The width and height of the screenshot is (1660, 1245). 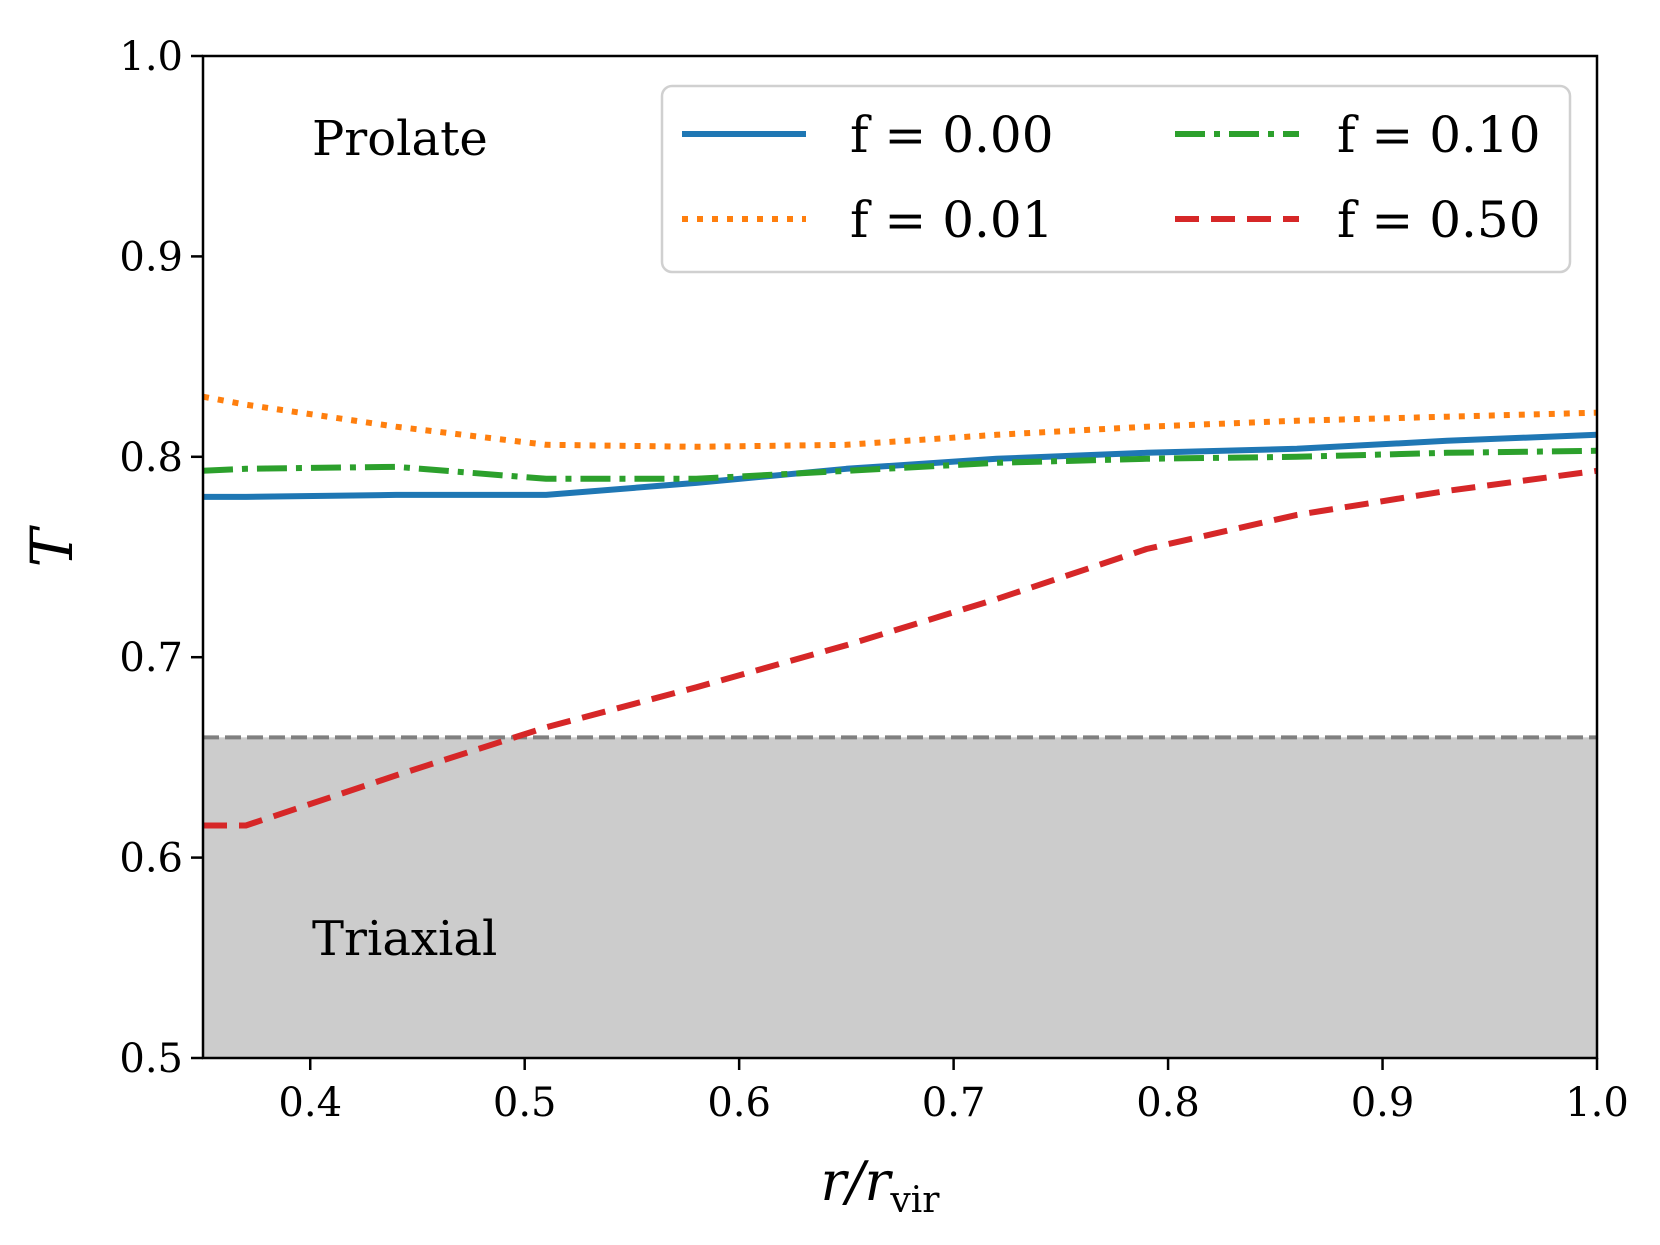 I want to click on y-tick-label: 0.5, so click(x=151, y=1059).